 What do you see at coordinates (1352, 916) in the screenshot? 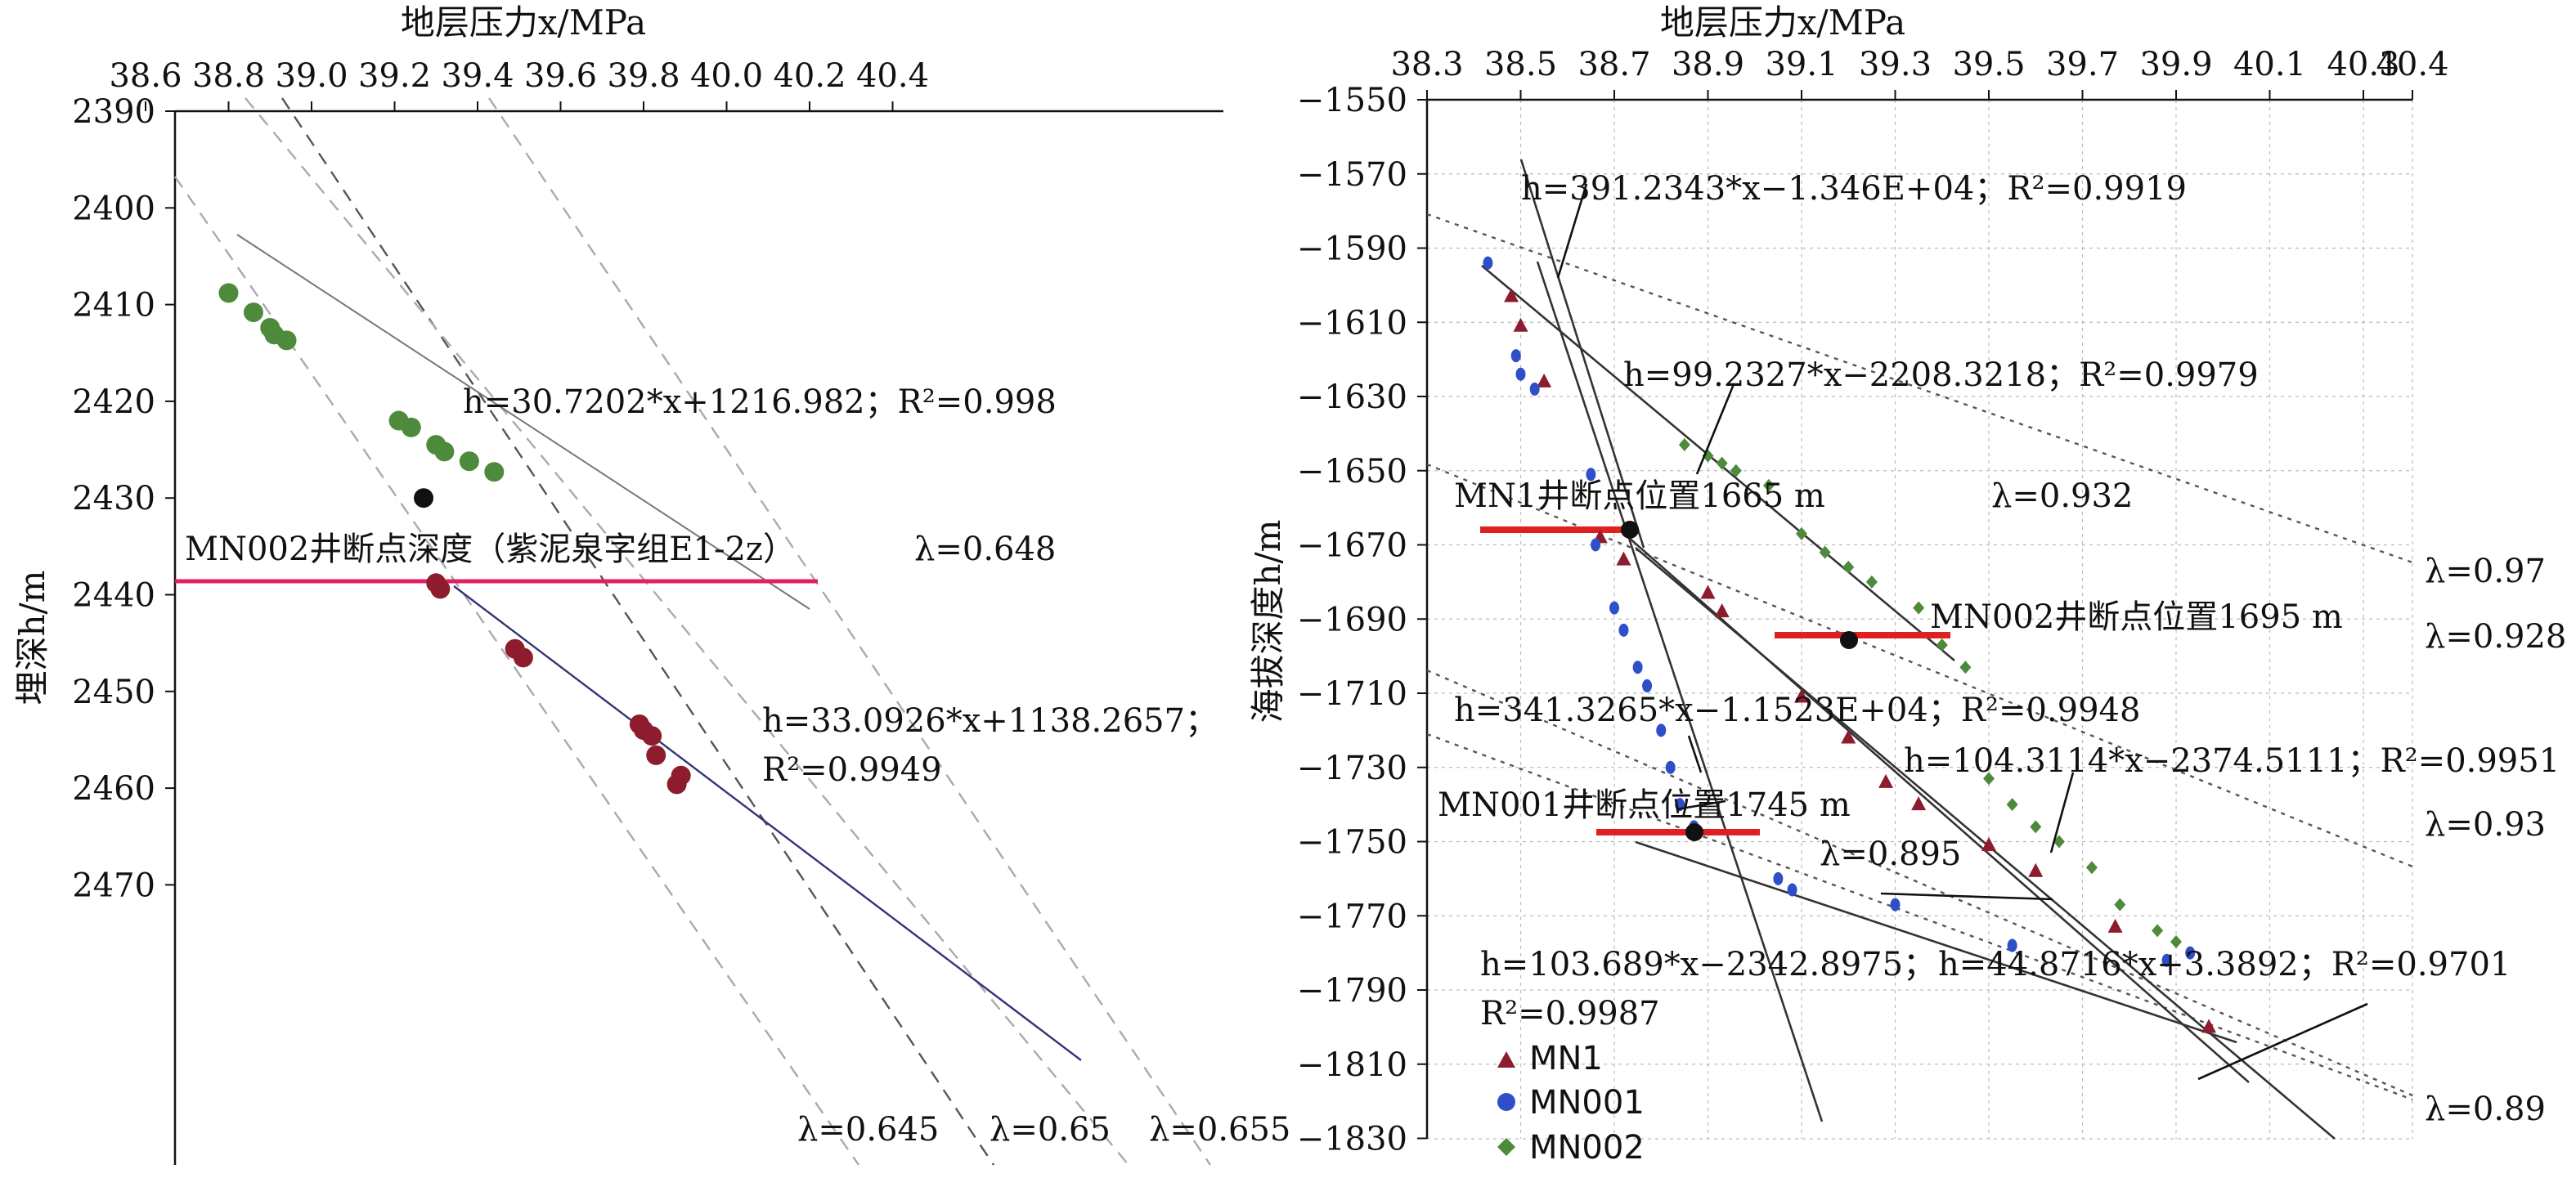
I see `right-y-tick-label: −1770` at bounding box center [1352, 916].